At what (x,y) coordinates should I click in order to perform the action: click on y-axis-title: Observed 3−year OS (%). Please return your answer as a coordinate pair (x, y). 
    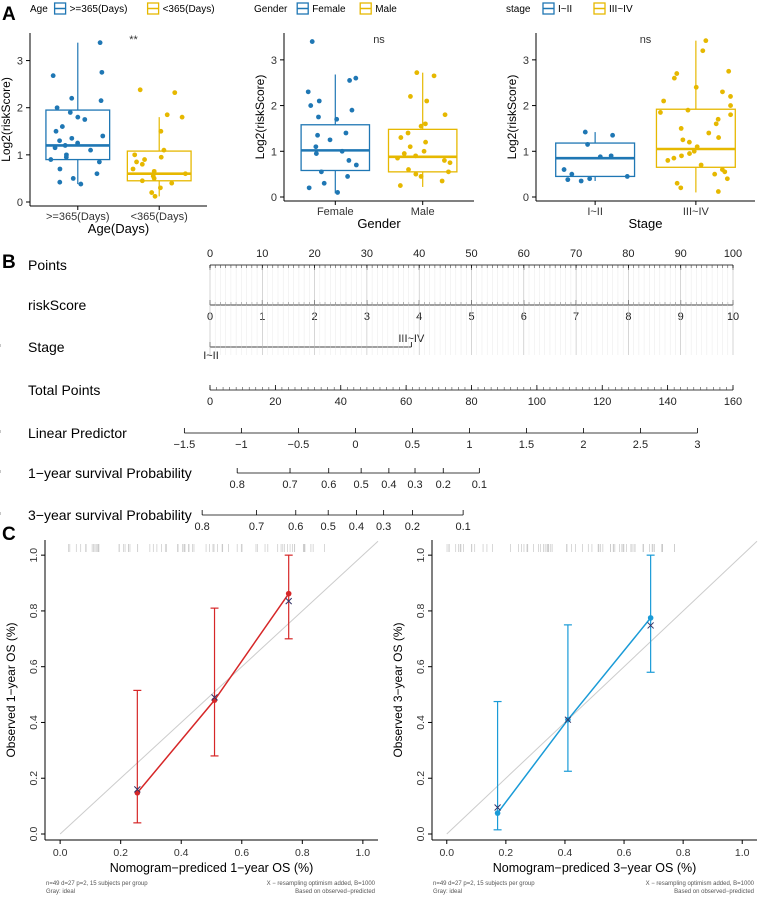
    Looking at the image, I should click on (398, 689).